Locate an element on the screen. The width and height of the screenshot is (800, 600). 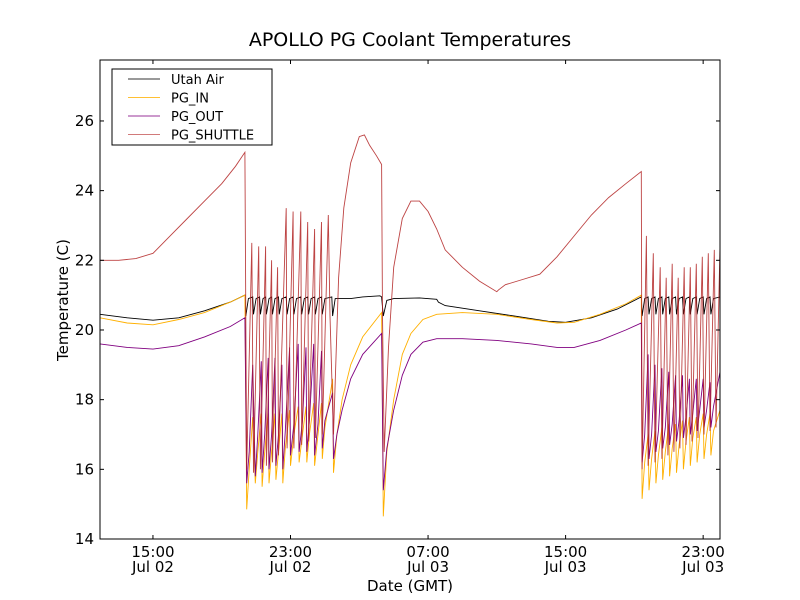
legend-label: PG_SHUTTLE is located at coordinates (212, 136).